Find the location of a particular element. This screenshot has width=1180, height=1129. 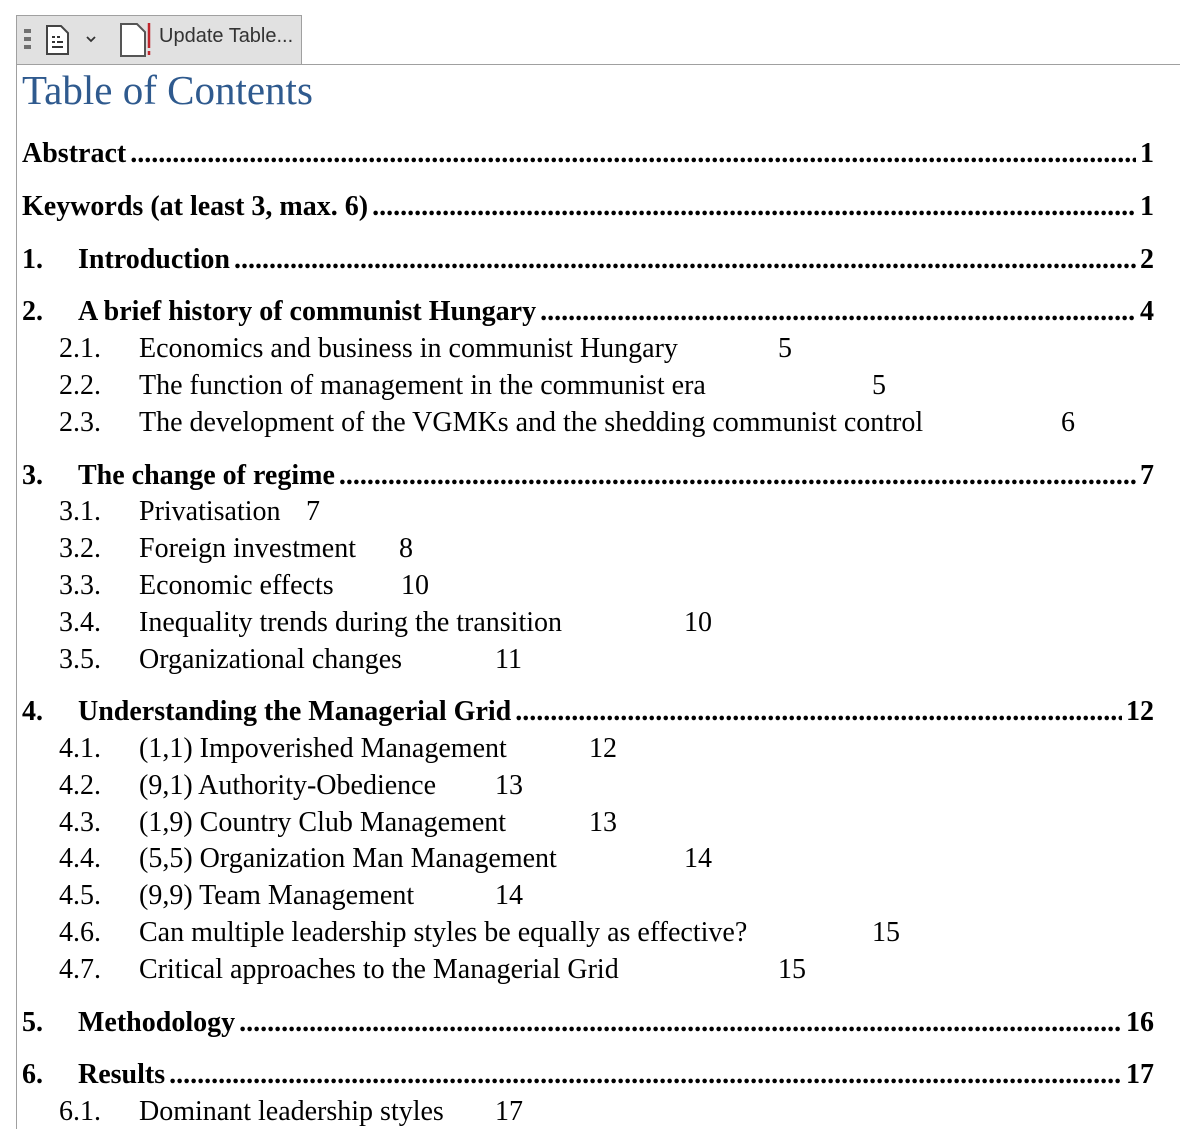

toc-entry: 4. Understanding the Managerial Grid 12 is located at coordinates (588, 712).